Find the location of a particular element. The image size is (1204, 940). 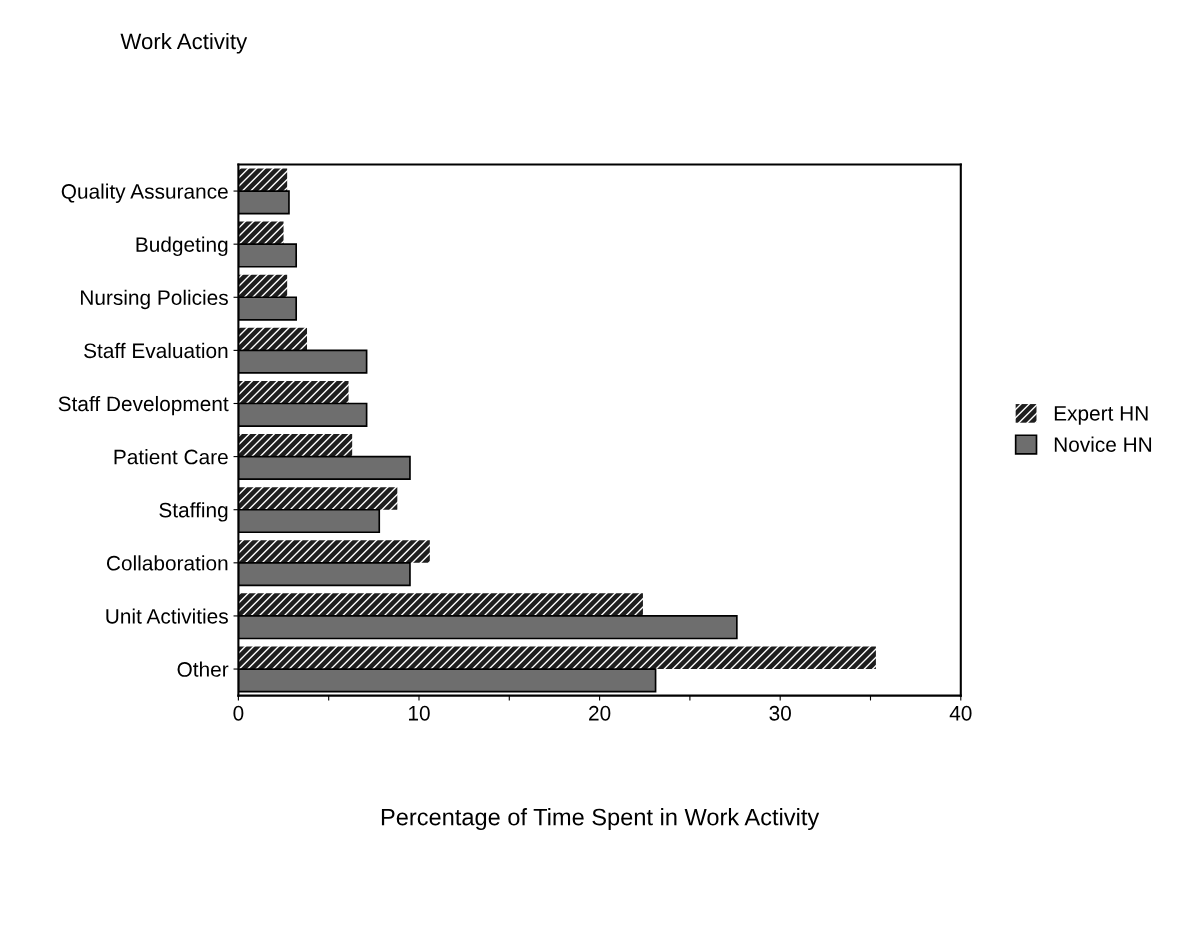

x-tick-label: 40 is located at coordinates (960, 713).